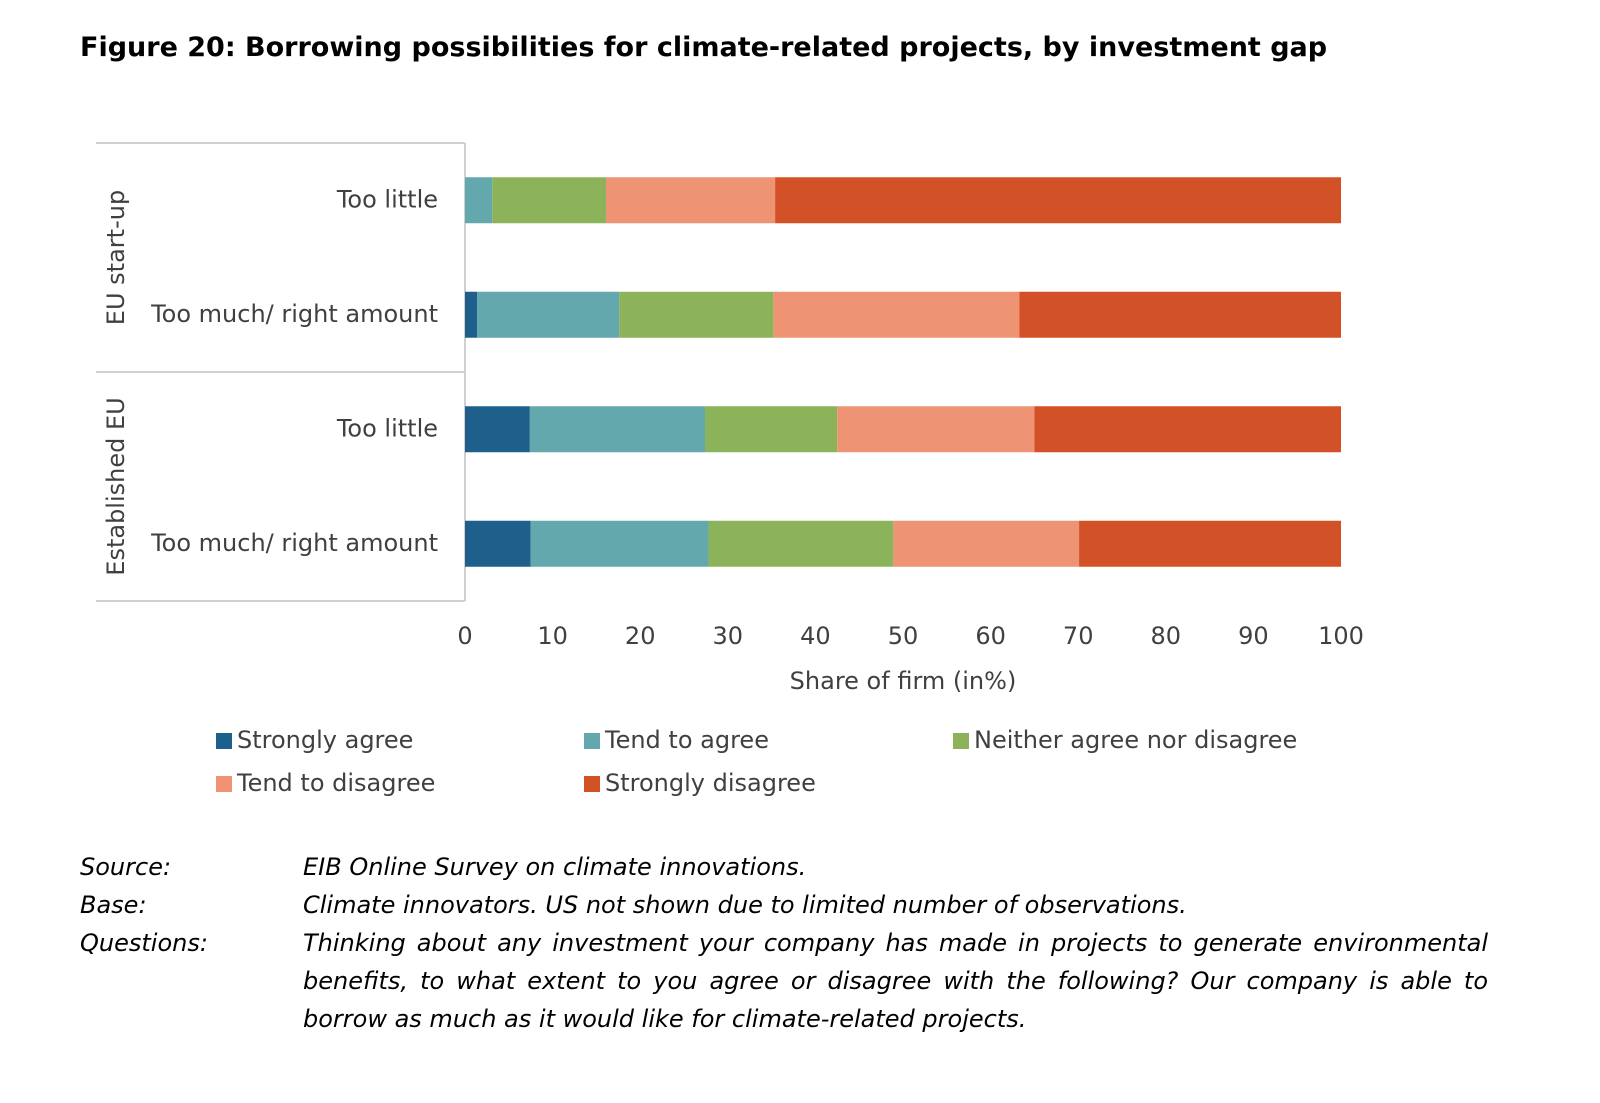 This screenshot has height=1103, width=1600. Describe the element at coordinates (1253, 636) in the screenshot. I see `x-tick-label: 90` at that location.